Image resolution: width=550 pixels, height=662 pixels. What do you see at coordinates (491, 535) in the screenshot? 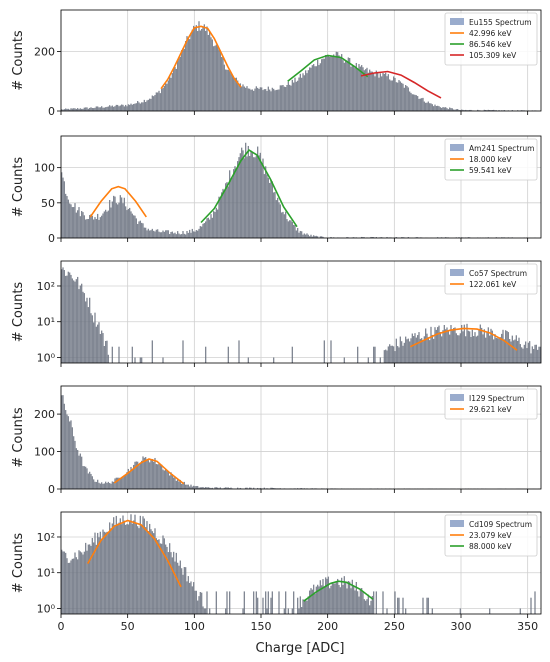
I see `legend: Cd109 Spectrum 23.079 keV 88.000 keV` at bounding box center [491, 535].